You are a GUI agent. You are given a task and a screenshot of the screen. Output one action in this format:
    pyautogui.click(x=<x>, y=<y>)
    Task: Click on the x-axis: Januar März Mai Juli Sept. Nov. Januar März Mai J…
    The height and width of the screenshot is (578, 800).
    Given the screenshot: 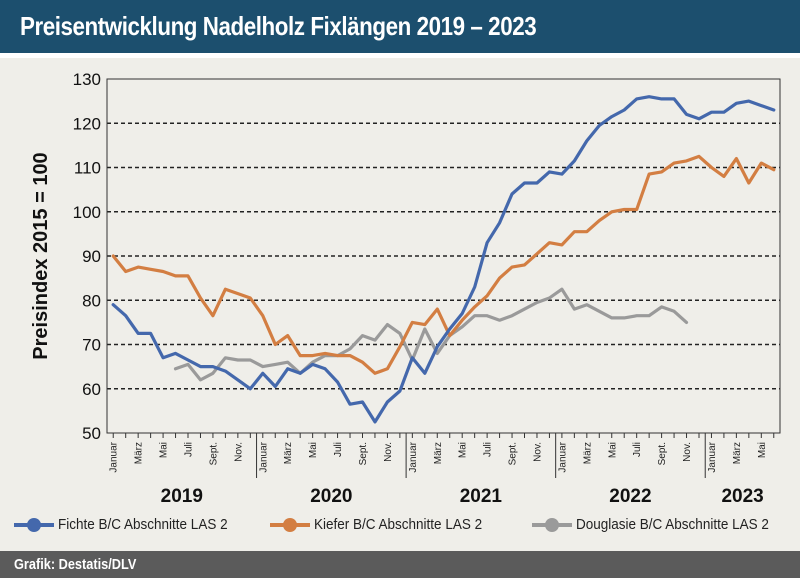 What is the action you would take?
    pyautogui.click(x=442, y=455)
    